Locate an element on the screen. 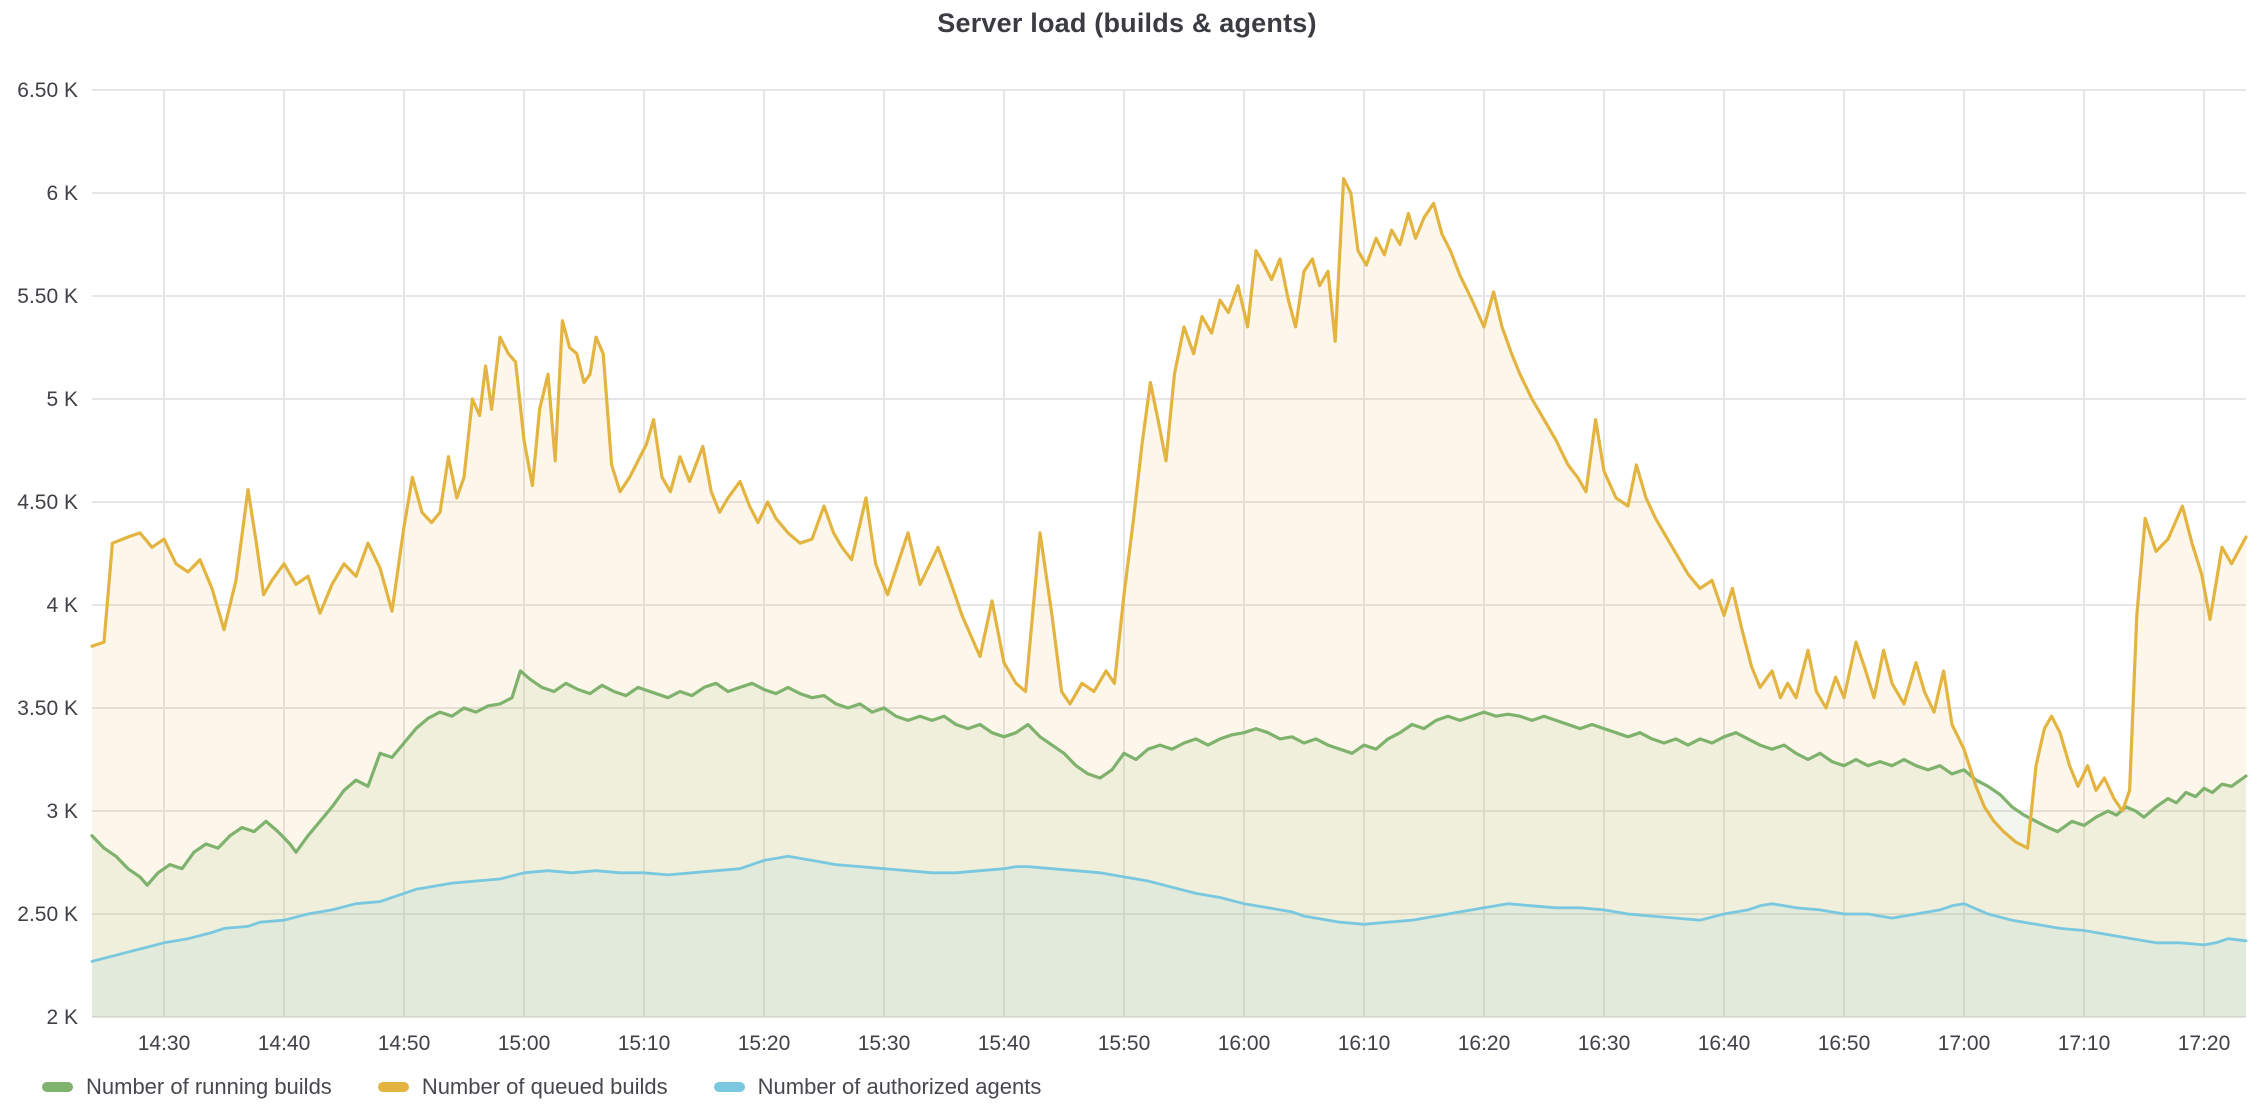 Image resolution: width=2254 pixels, height=1120 pixels. x-tick-label: 17:20 is located at coordinates (2204, 1043).